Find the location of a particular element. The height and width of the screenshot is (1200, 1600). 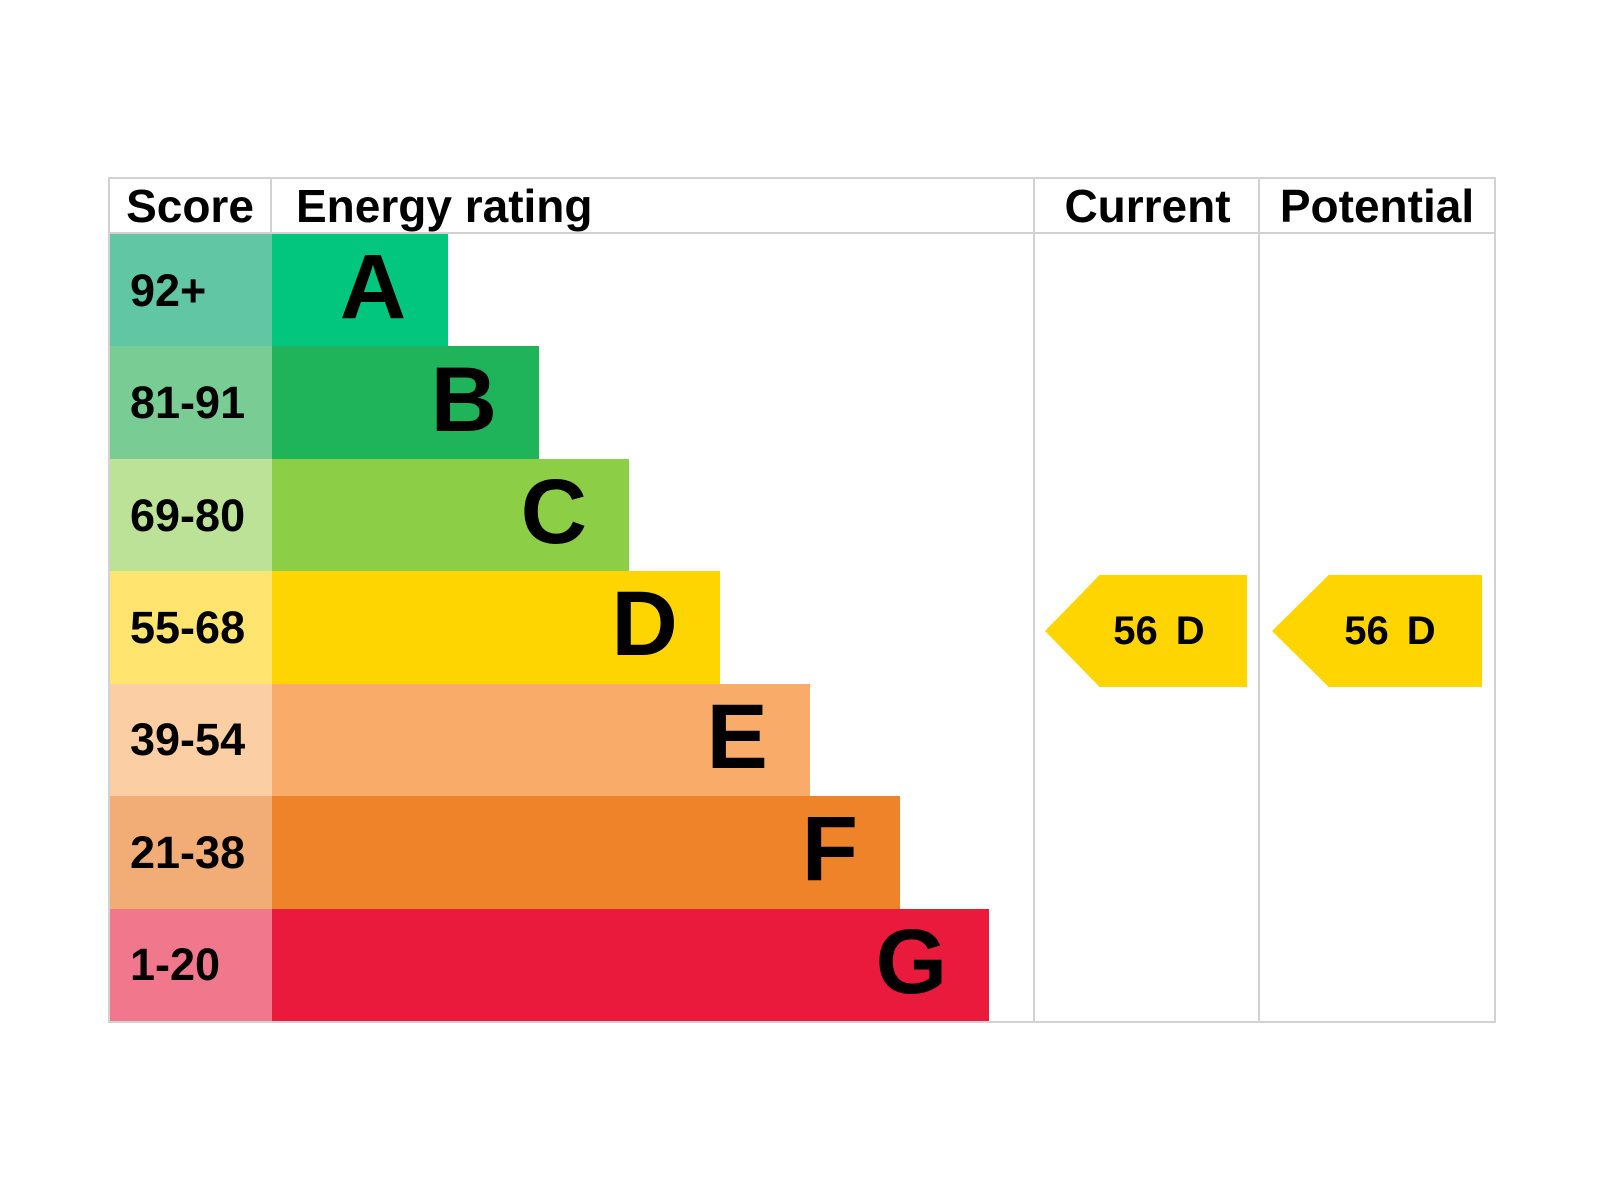

current-column-header: Current is located at coordinates (1147, 205).